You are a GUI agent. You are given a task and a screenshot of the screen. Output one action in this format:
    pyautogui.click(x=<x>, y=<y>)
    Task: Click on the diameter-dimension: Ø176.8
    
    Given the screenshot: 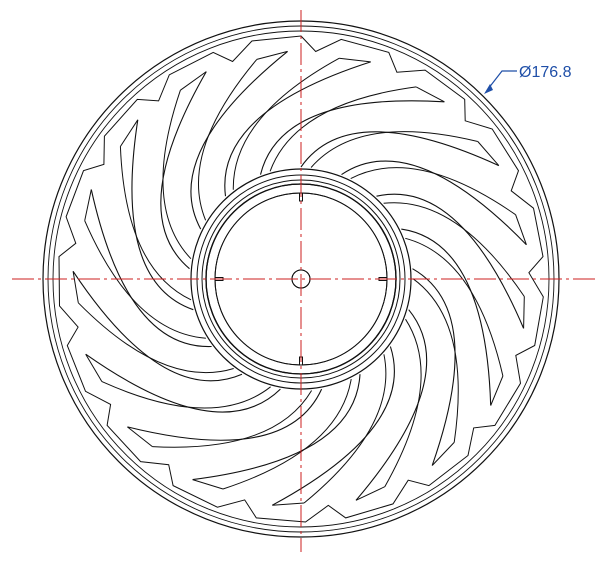 What is the action you would take?
    pyautogui.click(x=528, y=79)
    